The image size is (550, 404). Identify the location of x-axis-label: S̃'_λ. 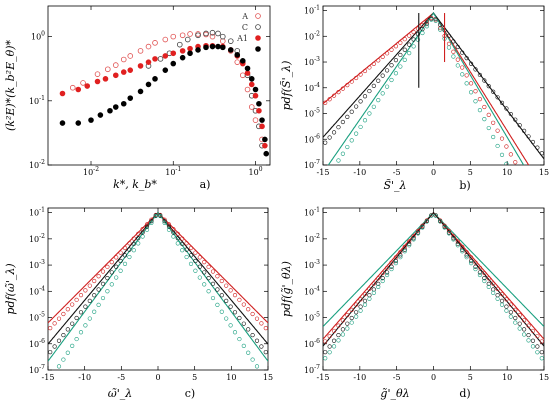
(394, 185).